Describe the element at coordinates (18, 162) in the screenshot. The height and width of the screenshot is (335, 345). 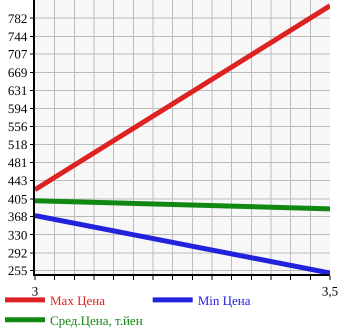
I see `y-tick-label: 481` at that location.